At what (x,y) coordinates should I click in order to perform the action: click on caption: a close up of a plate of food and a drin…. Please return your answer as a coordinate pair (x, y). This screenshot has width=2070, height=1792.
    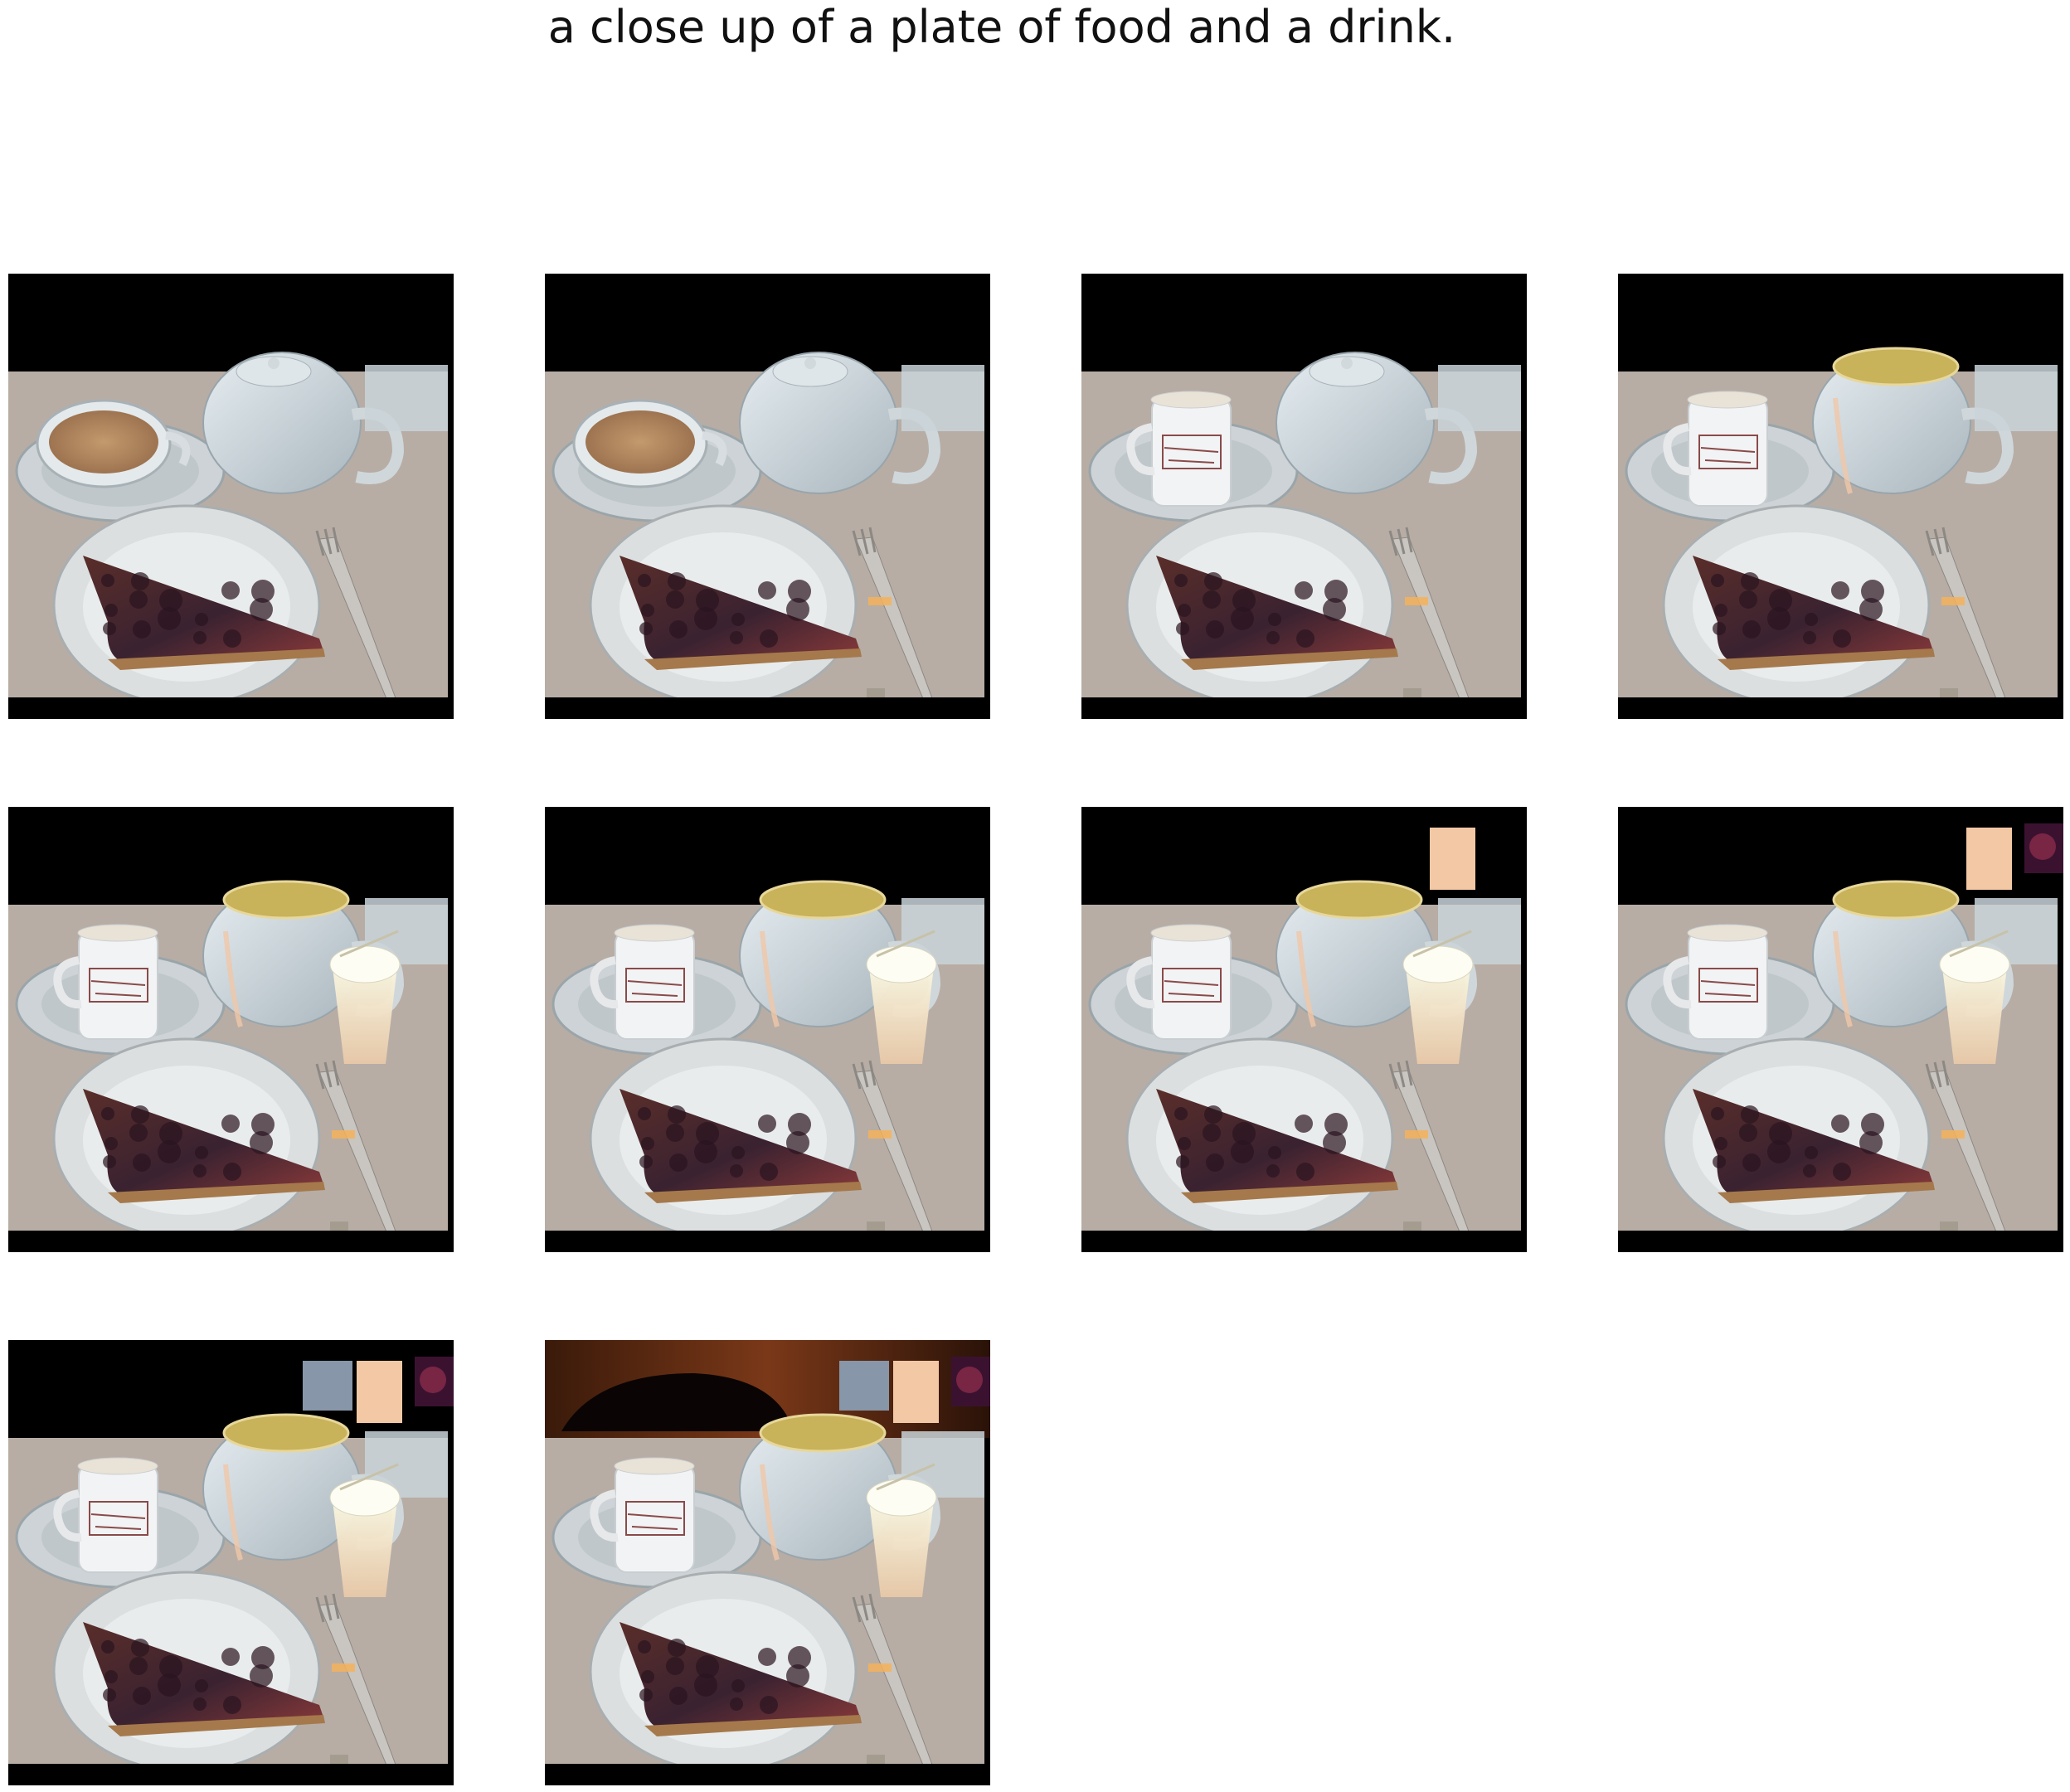
    Looking at the image, I should click on (1002, 27).